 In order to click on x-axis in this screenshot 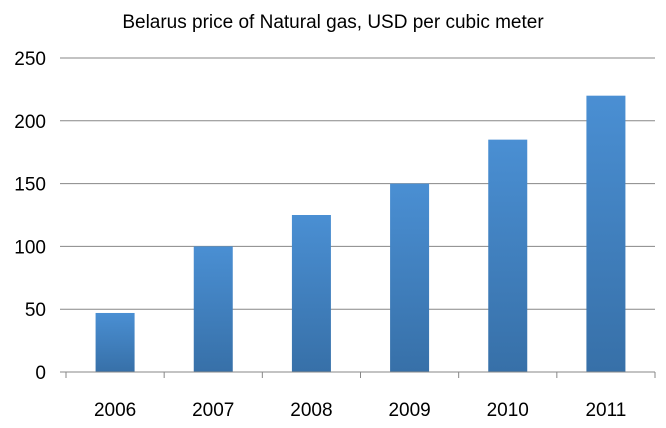, I will do `click(358, 374)`.